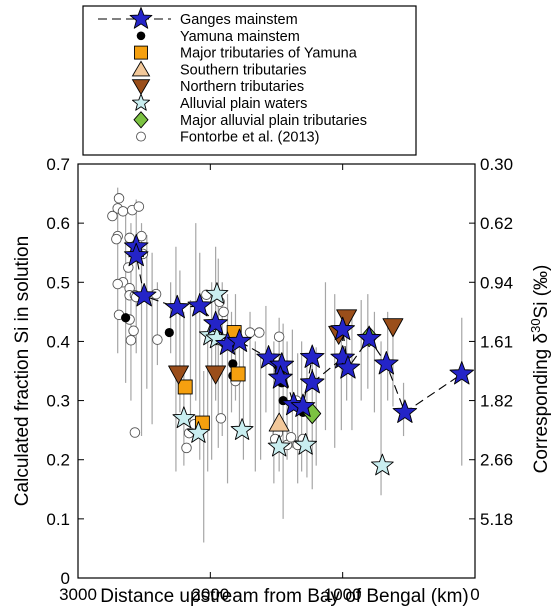 Image resolution: width=556 pixels, height=612 pixels. What do you see at coordinates (58, 164) in the screenshot?
I see `y-tick-label: 0.7` at bounding box center [58, 164].